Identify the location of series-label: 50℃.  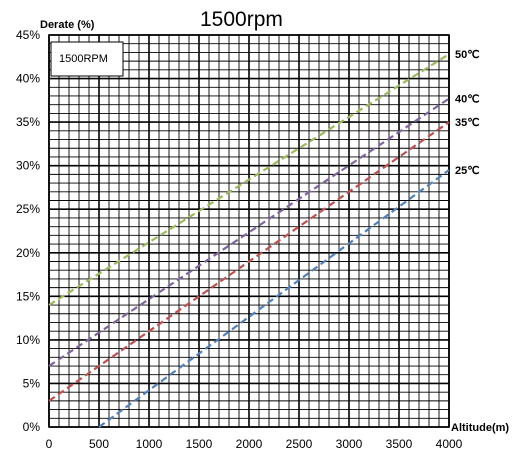
(467, 55).